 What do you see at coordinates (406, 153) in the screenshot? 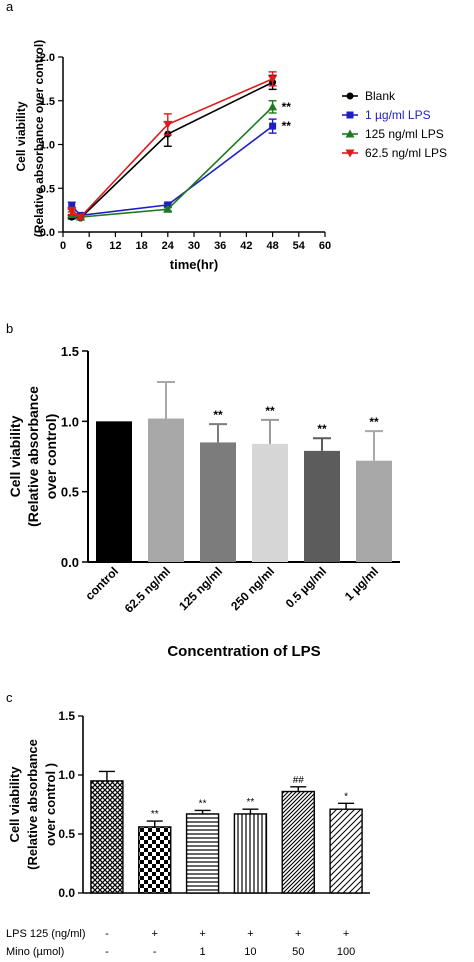
I see `legend-label: 62.5 ng/ml LPS` at bounding box center [406, 153].